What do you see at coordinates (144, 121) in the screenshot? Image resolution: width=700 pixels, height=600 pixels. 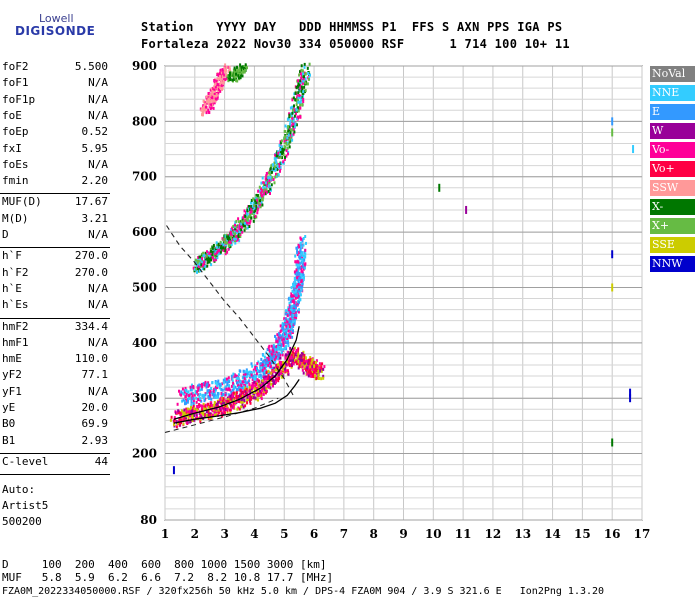 I see `y-tick-label: 800` at bounding box center [144, 121].